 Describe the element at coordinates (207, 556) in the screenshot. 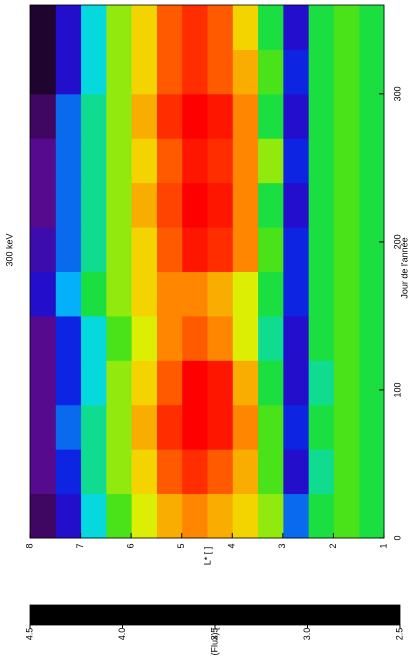

I see `y-axis-label: L* [ ]` at that location.